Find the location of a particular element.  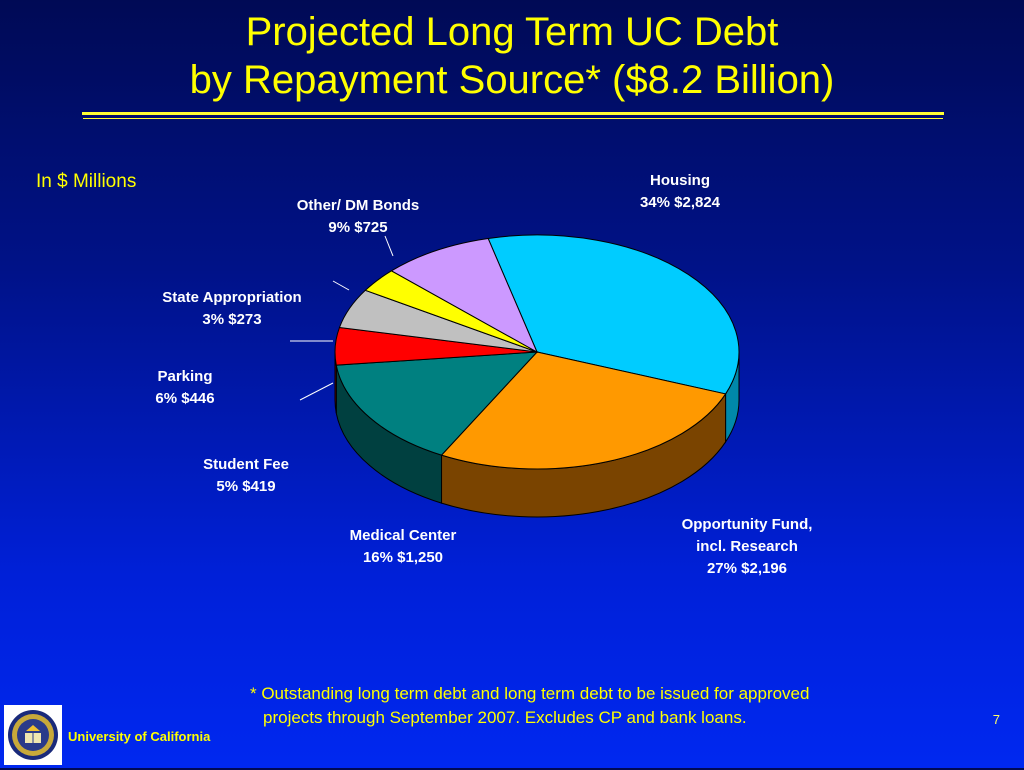

slice-name: incl. Research is located at coordinates (747, 546).